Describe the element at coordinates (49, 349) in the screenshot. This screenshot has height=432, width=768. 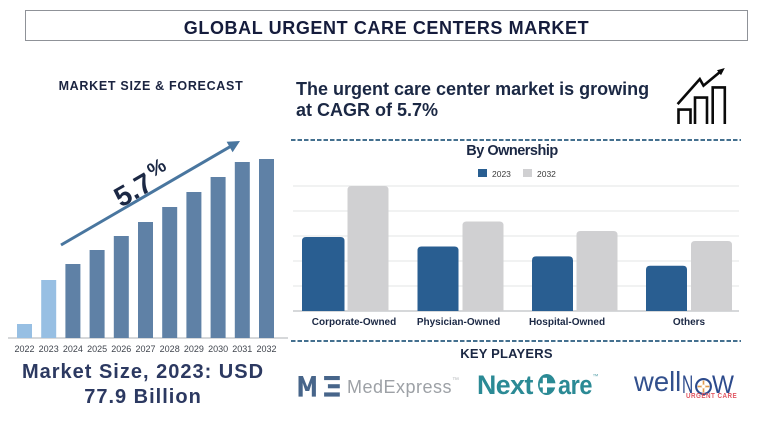
I see `svg-text: 2023` at that location.